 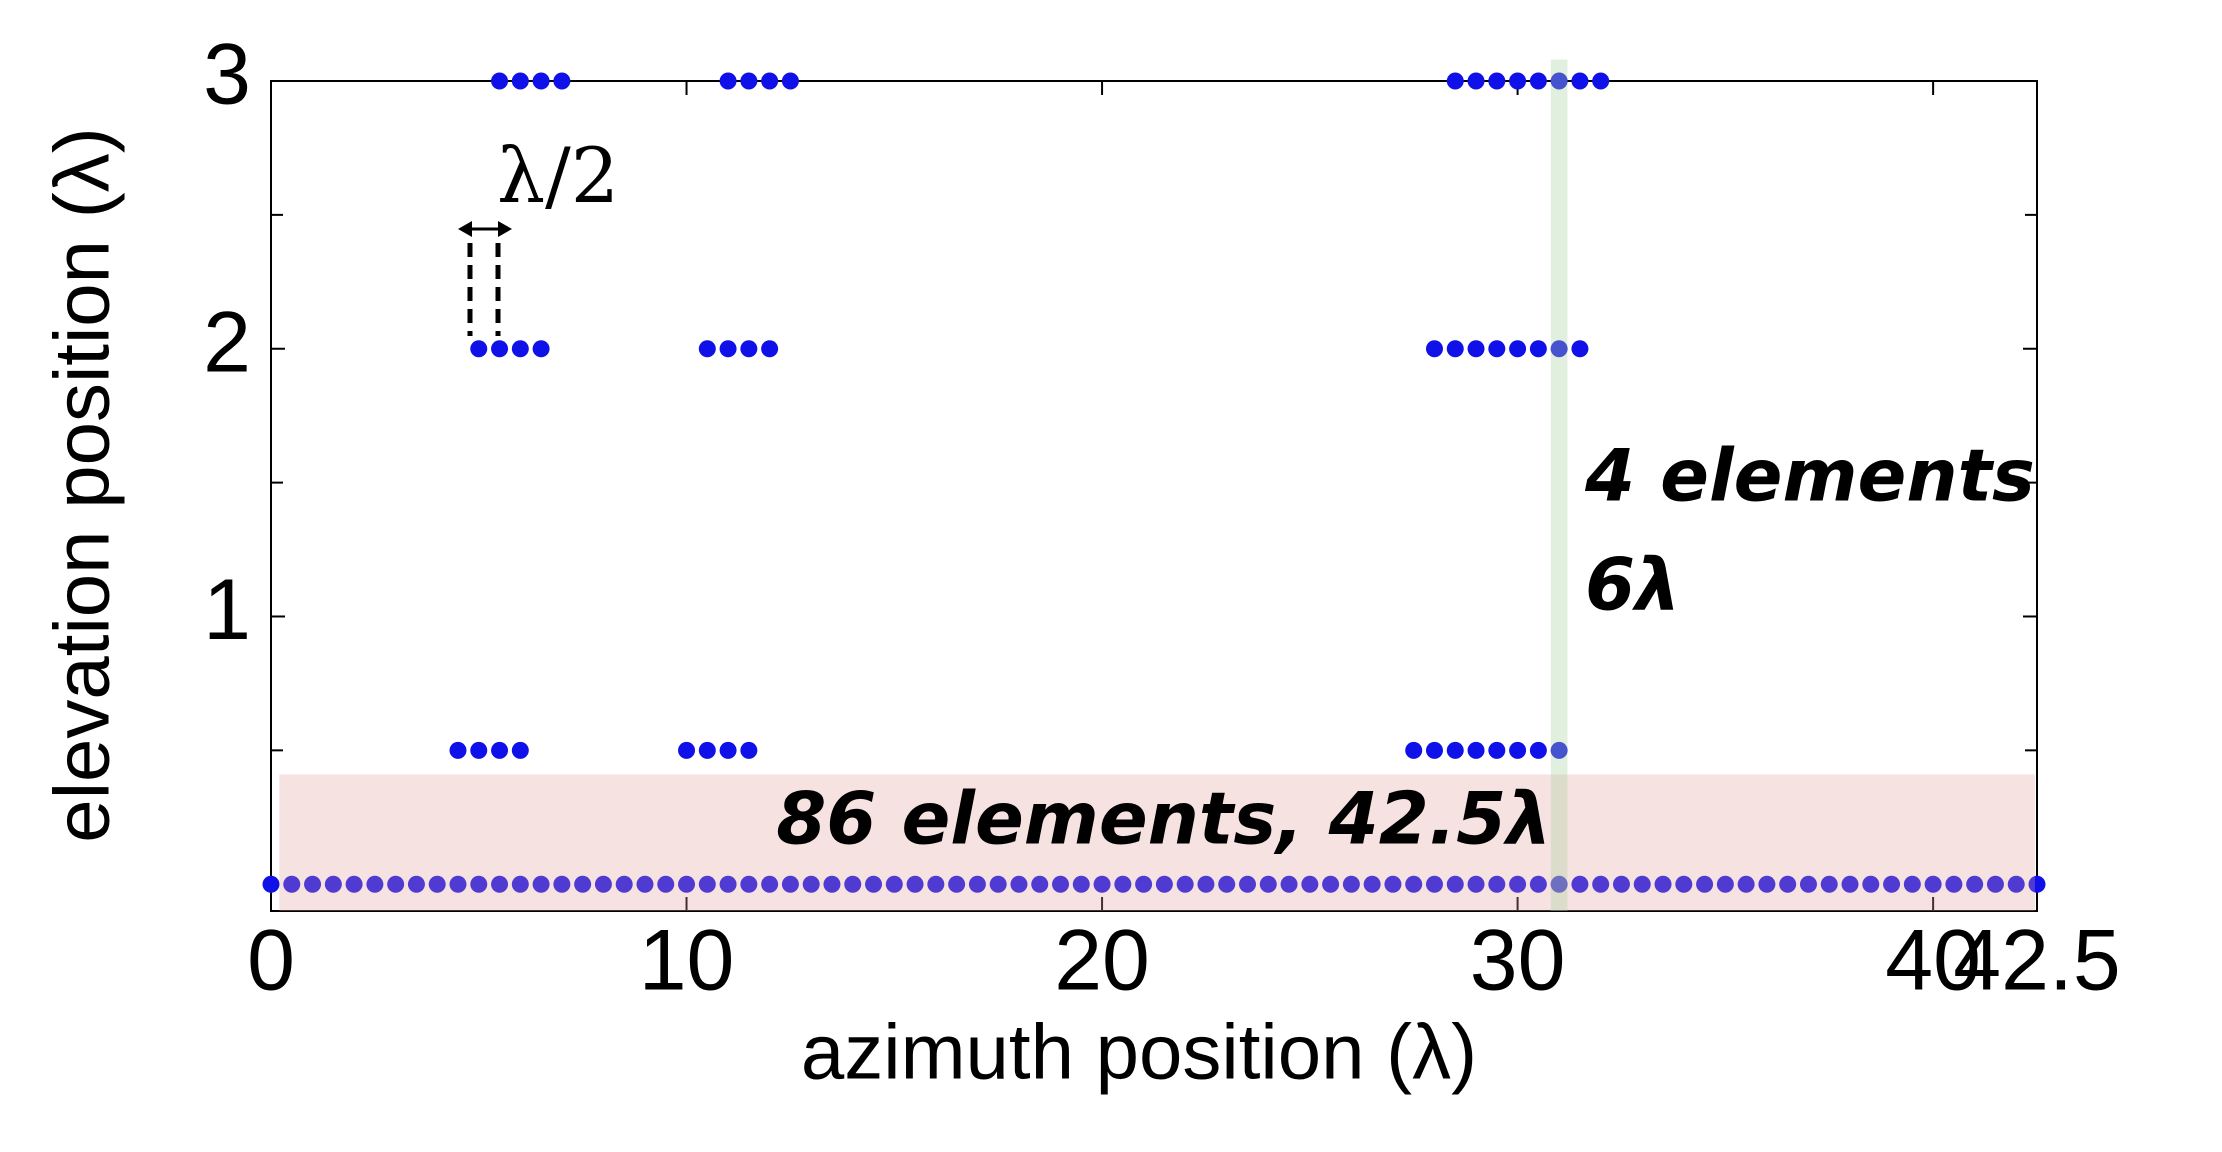 What do you see at coordinates (2036, 961) in the screenshot?
I see `x-tick-label: 42.5` at bounding box center [2036, 961].